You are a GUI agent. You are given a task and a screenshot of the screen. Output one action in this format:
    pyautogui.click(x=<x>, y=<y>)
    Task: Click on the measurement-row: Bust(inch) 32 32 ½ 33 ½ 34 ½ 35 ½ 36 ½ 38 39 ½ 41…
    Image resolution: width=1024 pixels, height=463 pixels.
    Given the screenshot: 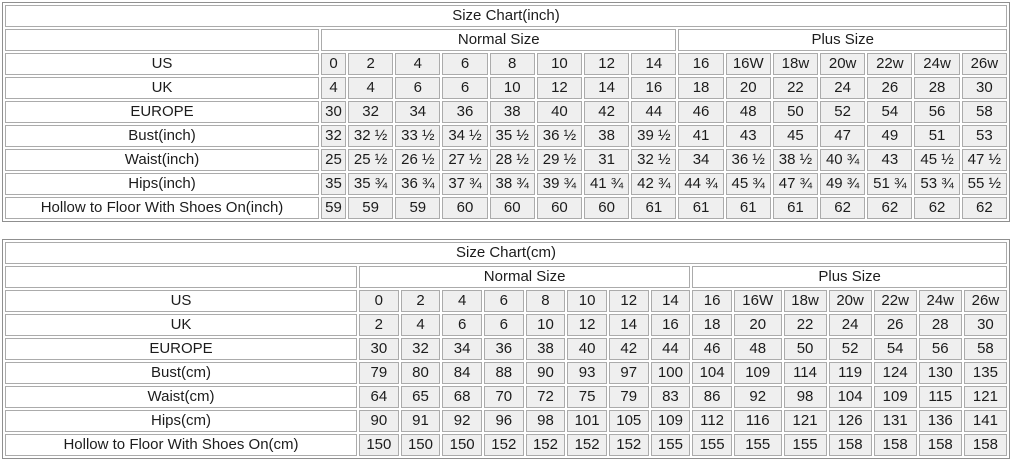 What is the action you would take?
    pyautogui.click(x=506, y=136)
    